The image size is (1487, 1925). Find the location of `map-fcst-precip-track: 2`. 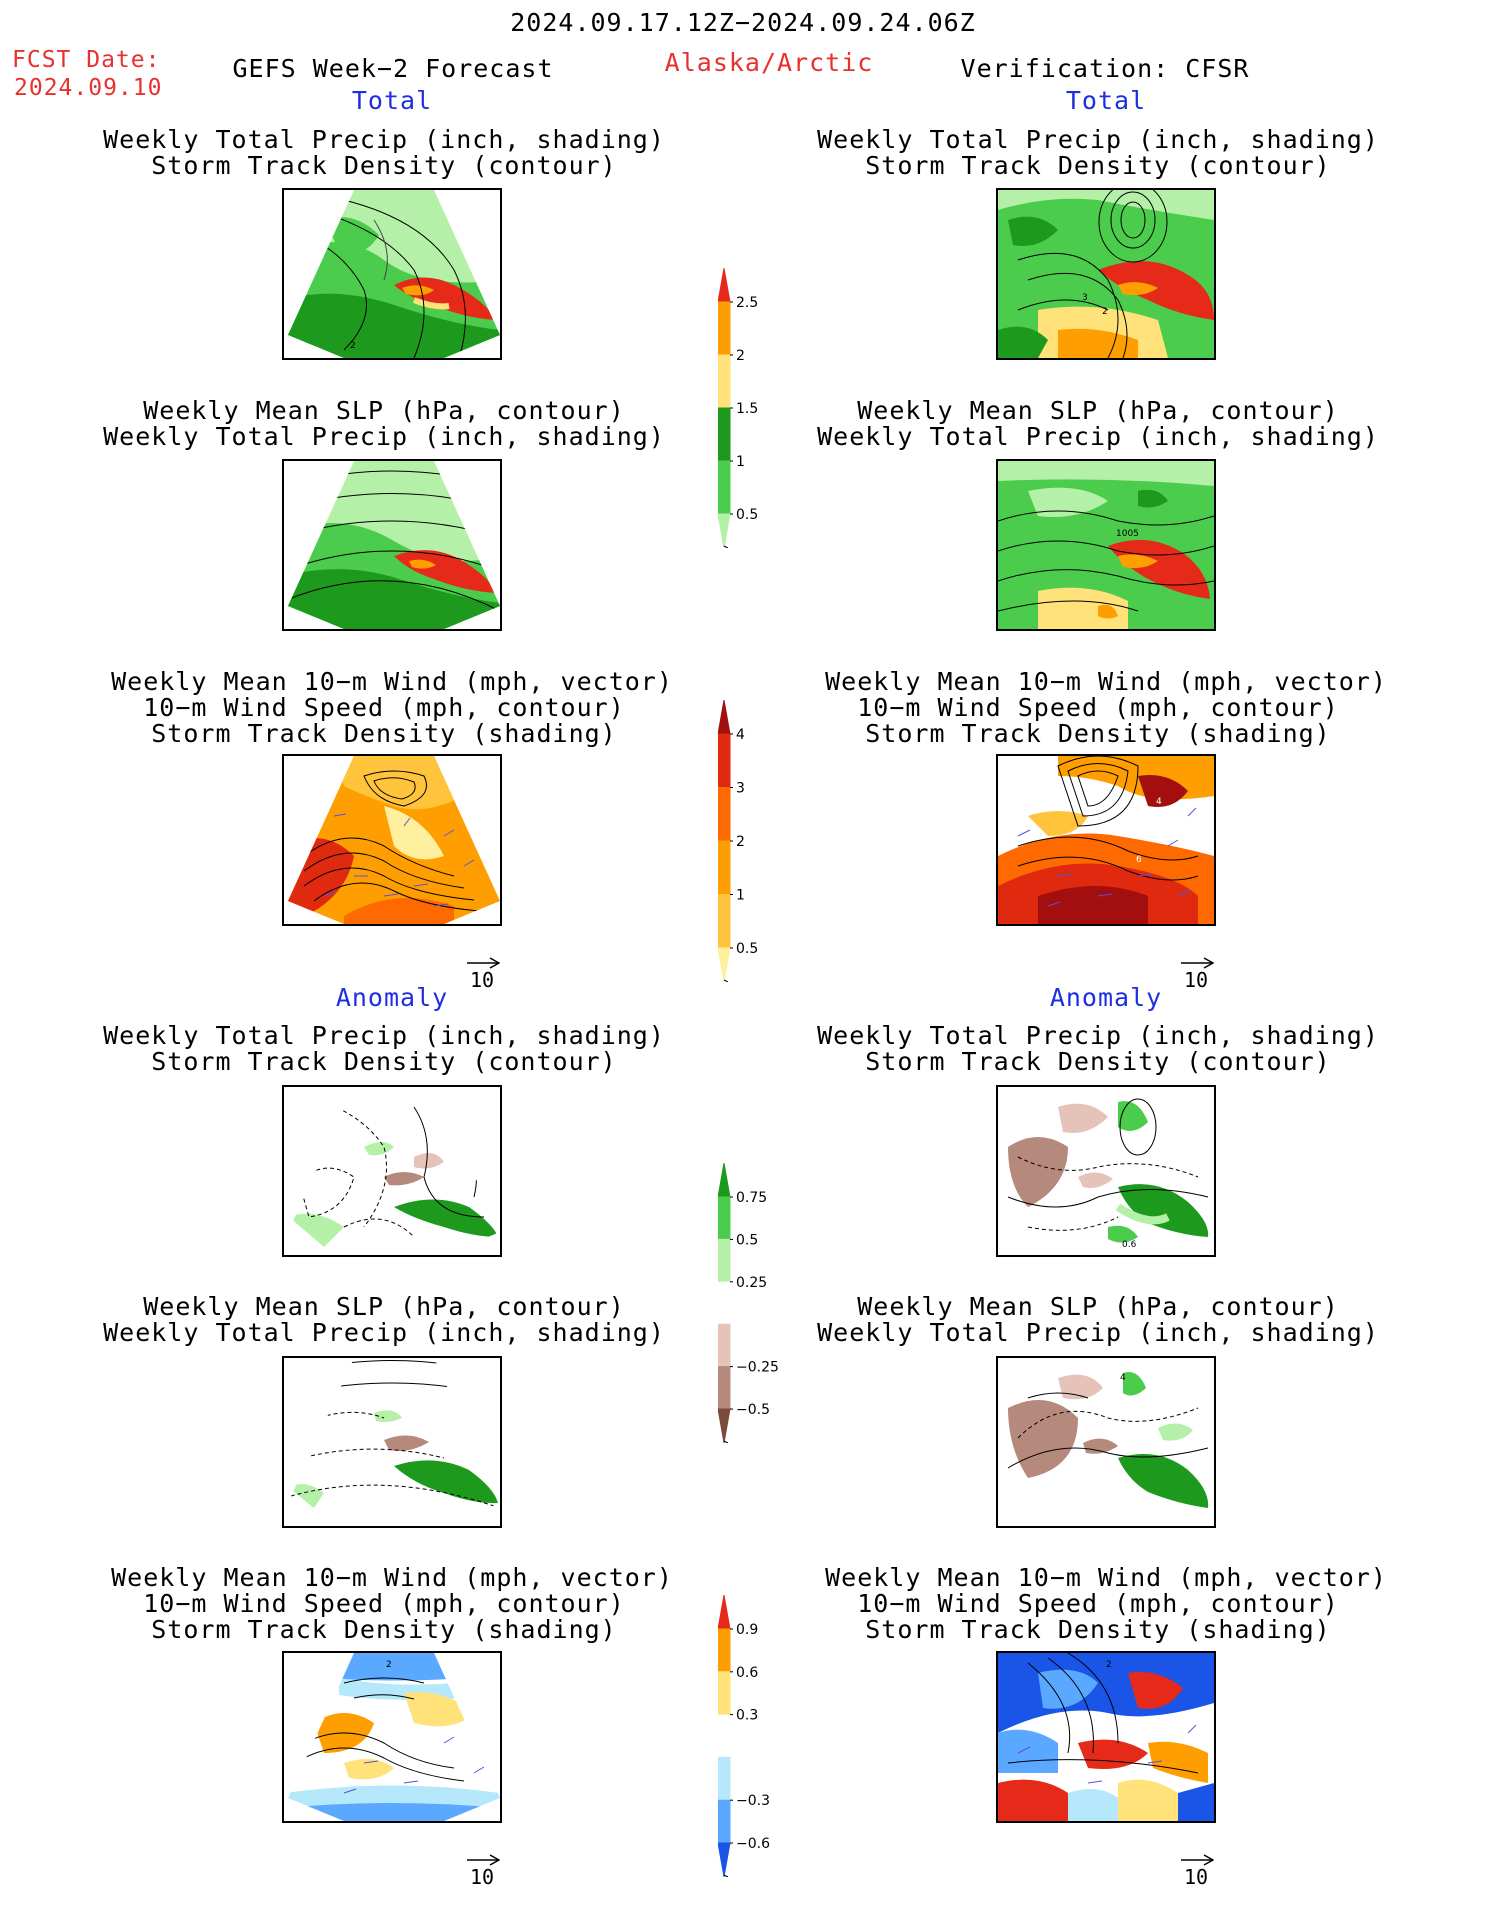

map-fcst-precip-track: 2 is located at coordinates (392, 274).